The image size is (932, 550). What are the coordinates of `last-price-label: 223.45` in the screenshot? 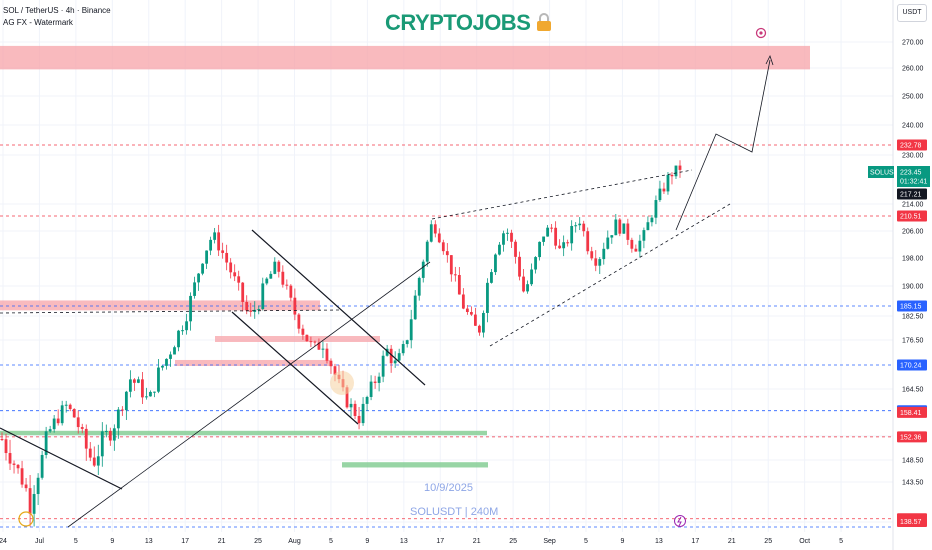 It's located at (911, 173).